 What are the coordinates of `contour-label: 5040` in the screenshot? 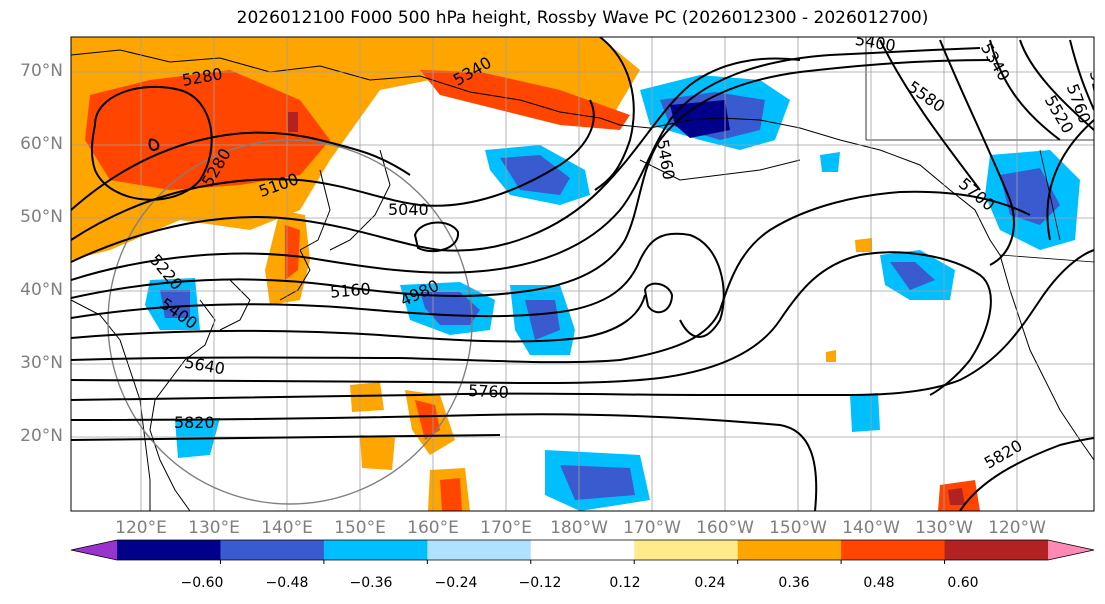 It's located at (408, 209).